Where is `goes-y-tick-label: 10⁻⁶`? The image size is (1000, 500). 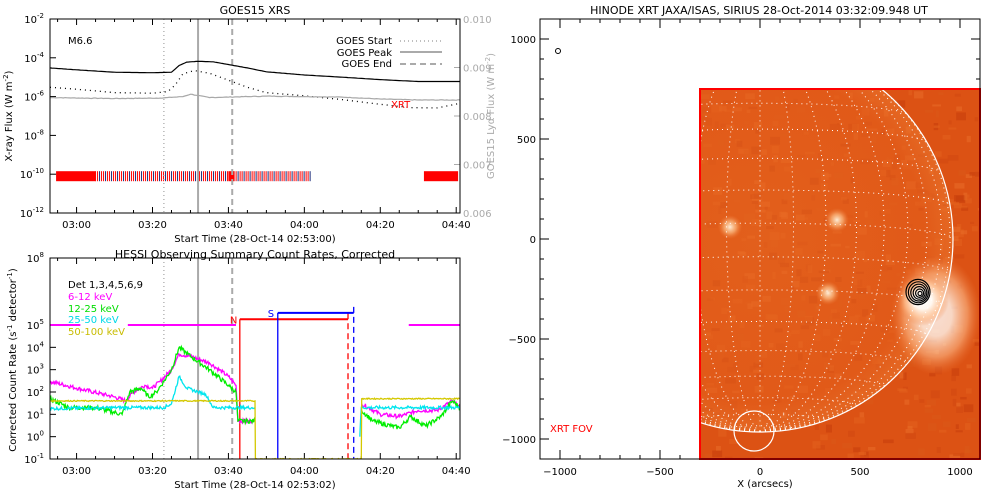 goes-y-tick-label: 10⁻⁶ is located at coordinates (34, 97).